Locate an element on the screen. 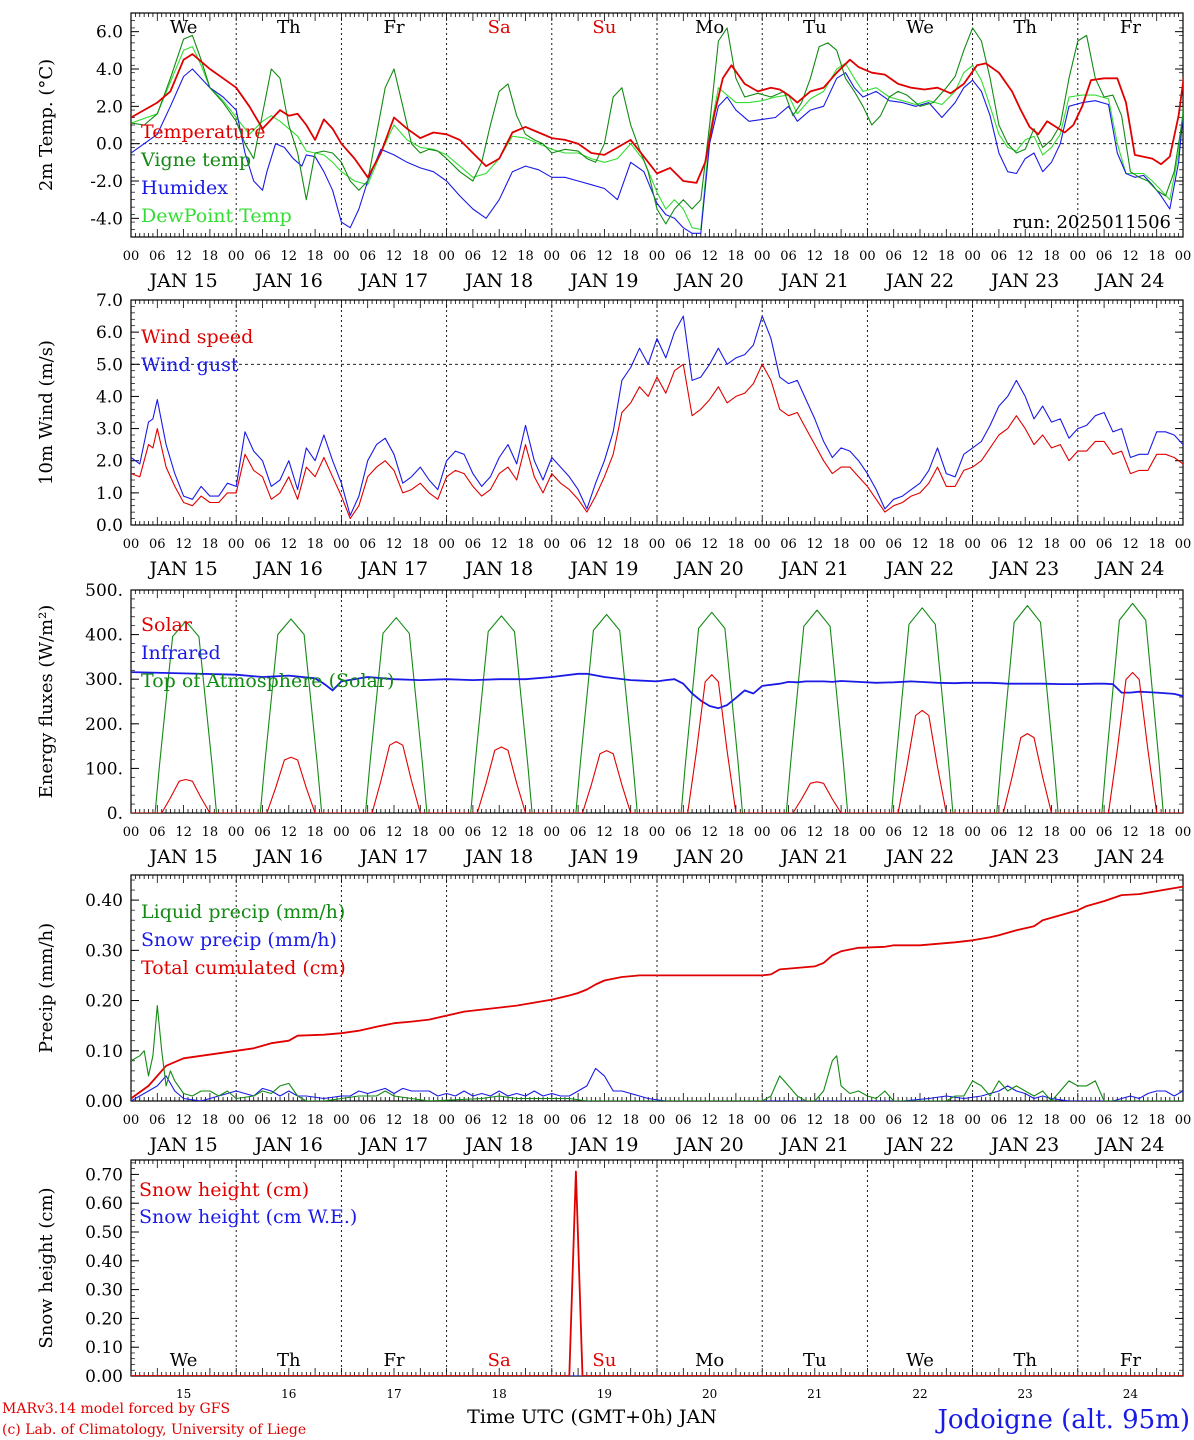 The height and width of the screenshot is (1440, 1194). y-tick-label: 3.0 is located at coordinates (109, 430).